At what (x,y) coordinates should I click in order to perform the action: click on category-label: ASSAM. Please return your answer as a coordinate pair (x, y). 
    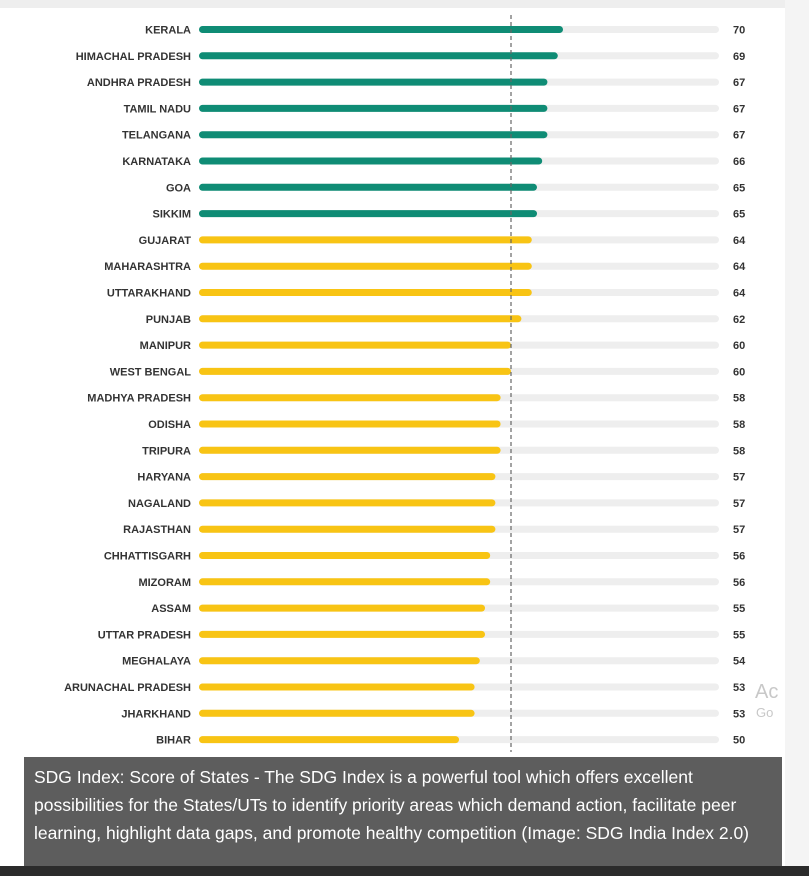
    Looking at the image, I should click on (171, 609).